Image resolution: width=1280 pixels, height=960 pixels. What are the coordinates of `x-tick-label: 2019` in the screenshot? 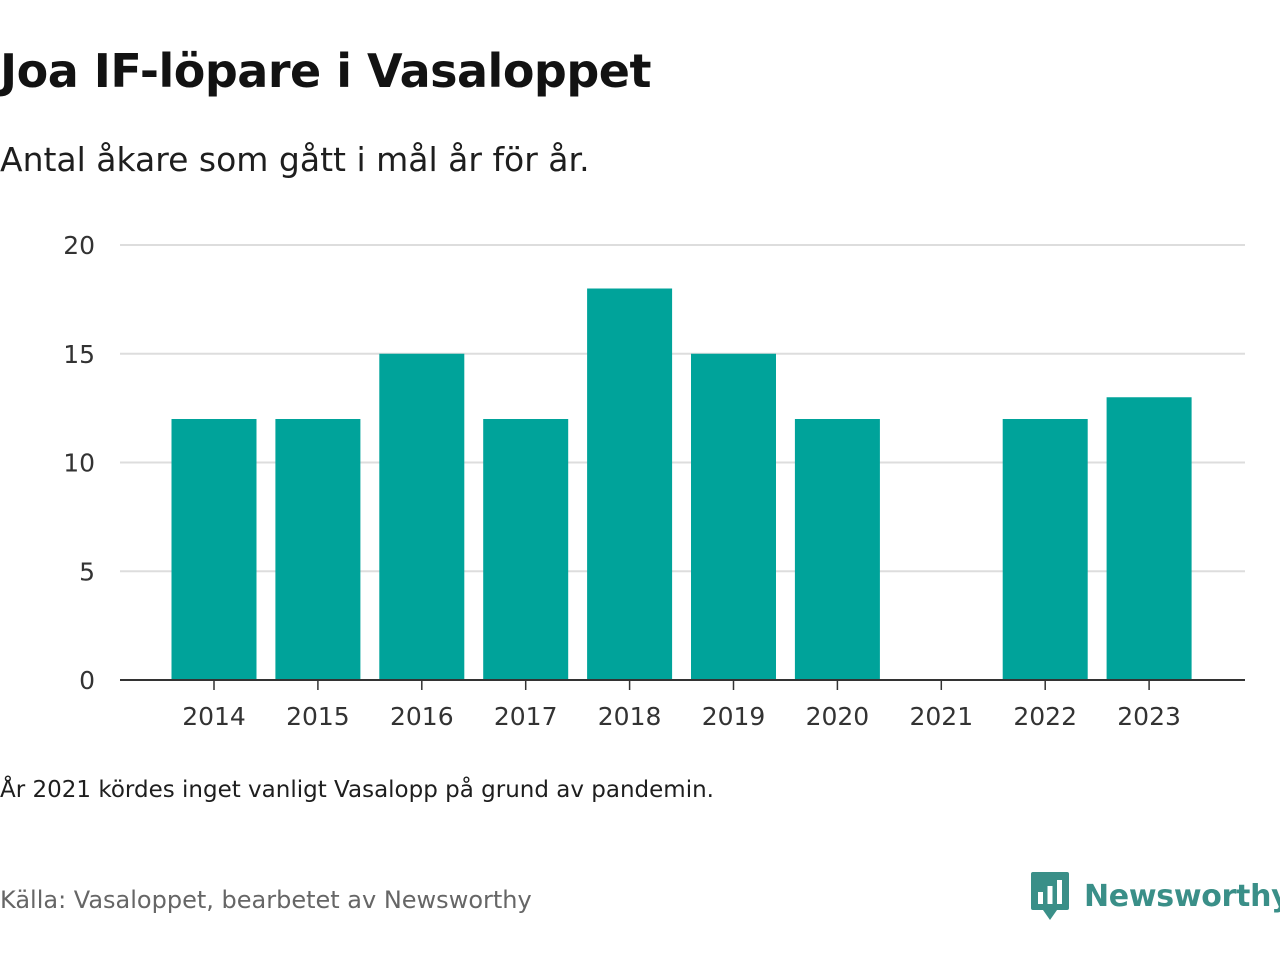 It's located at (734, 716).